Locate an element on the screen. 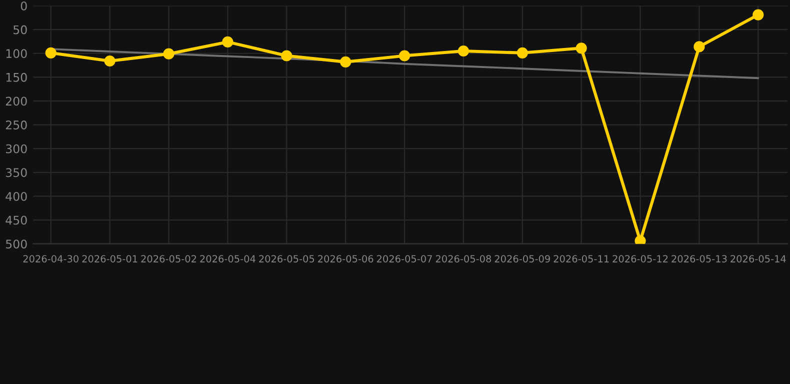  x-tick-label: 2026-05-07 is located at coordinates (404, 258).